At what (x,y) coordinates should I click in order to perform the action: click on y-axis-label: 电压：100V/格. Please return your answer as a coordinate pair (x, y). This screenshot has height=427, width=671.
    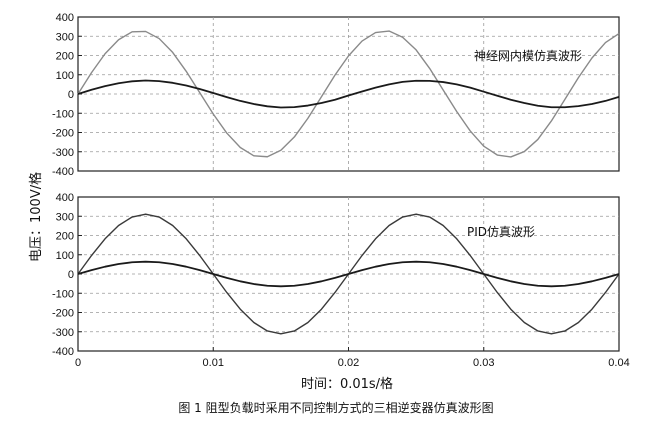
    Looking at the image, I should click on (36, 217).